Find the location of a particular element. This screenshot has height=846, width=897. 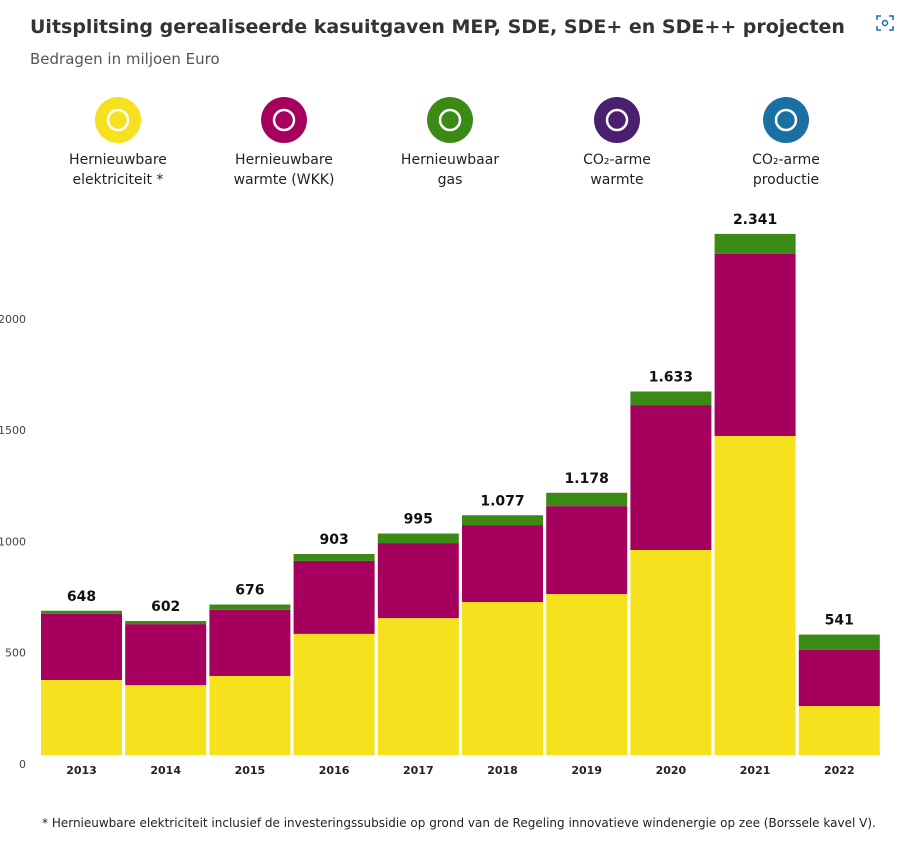

x-tick-label: 2016 is located at coordinates (334, 770).